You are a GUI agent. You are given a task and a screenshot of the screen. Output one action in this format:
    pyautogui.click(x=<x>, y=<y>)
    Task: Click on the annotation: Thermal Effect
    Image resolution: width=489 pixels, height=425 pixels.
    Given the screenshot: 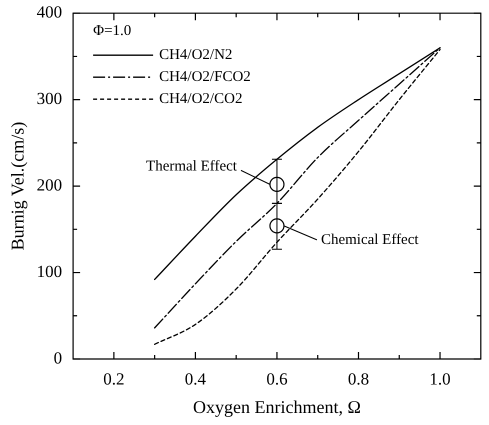 What is the action you would take?
    pyautogui.click(x=192, y=166)
    